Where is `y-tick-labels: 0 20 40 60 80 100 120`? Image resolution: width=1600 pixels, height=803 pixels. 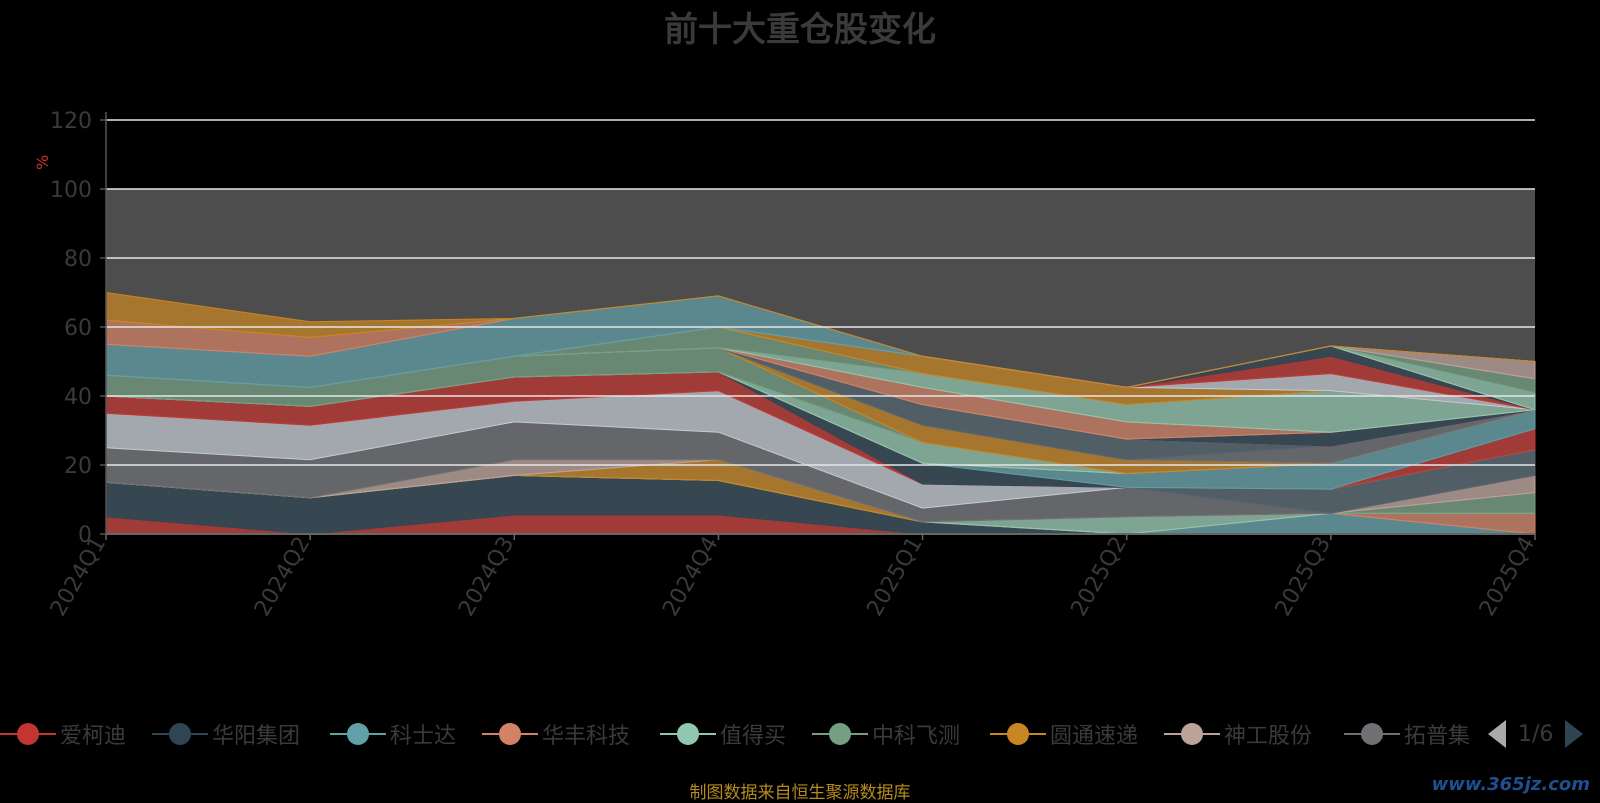 y-tick-labels: 0 20 40 60 80 100 120 is located at coordinates (71, 328).